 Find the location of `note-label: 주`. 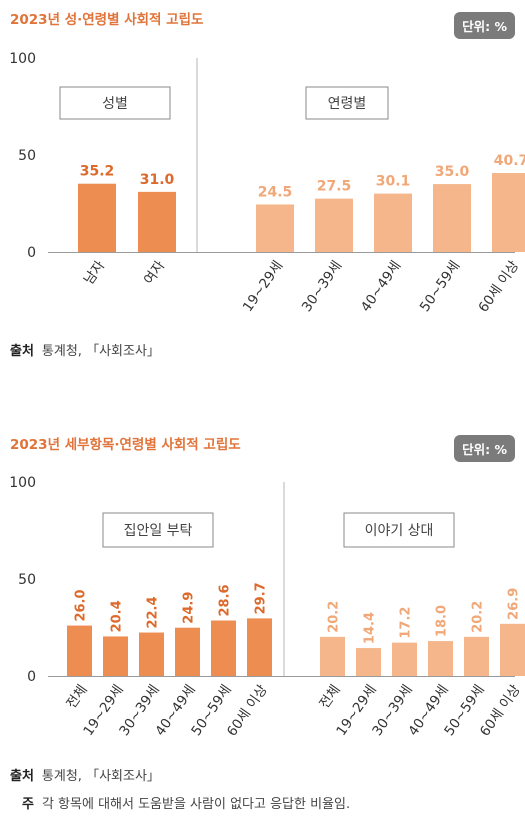

note-label: 주 is located at coordinates (28, 804).